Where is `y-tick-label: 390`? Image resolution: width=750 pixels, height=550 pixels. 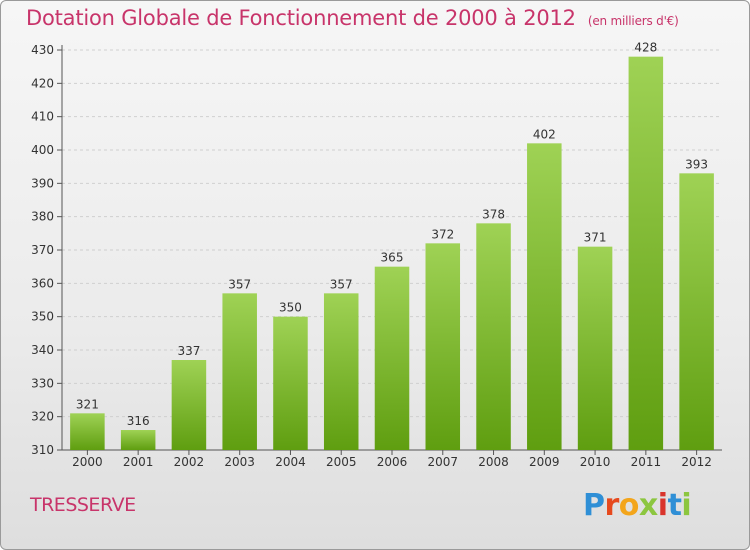 y-tick-label: 390 is located at coordinates (42, 183).